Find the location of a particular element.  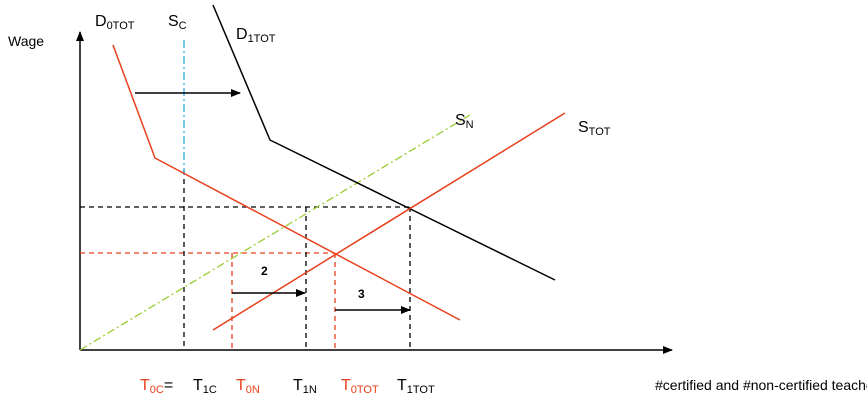

quantity-label: T1N is located at coordinates (305, 386).